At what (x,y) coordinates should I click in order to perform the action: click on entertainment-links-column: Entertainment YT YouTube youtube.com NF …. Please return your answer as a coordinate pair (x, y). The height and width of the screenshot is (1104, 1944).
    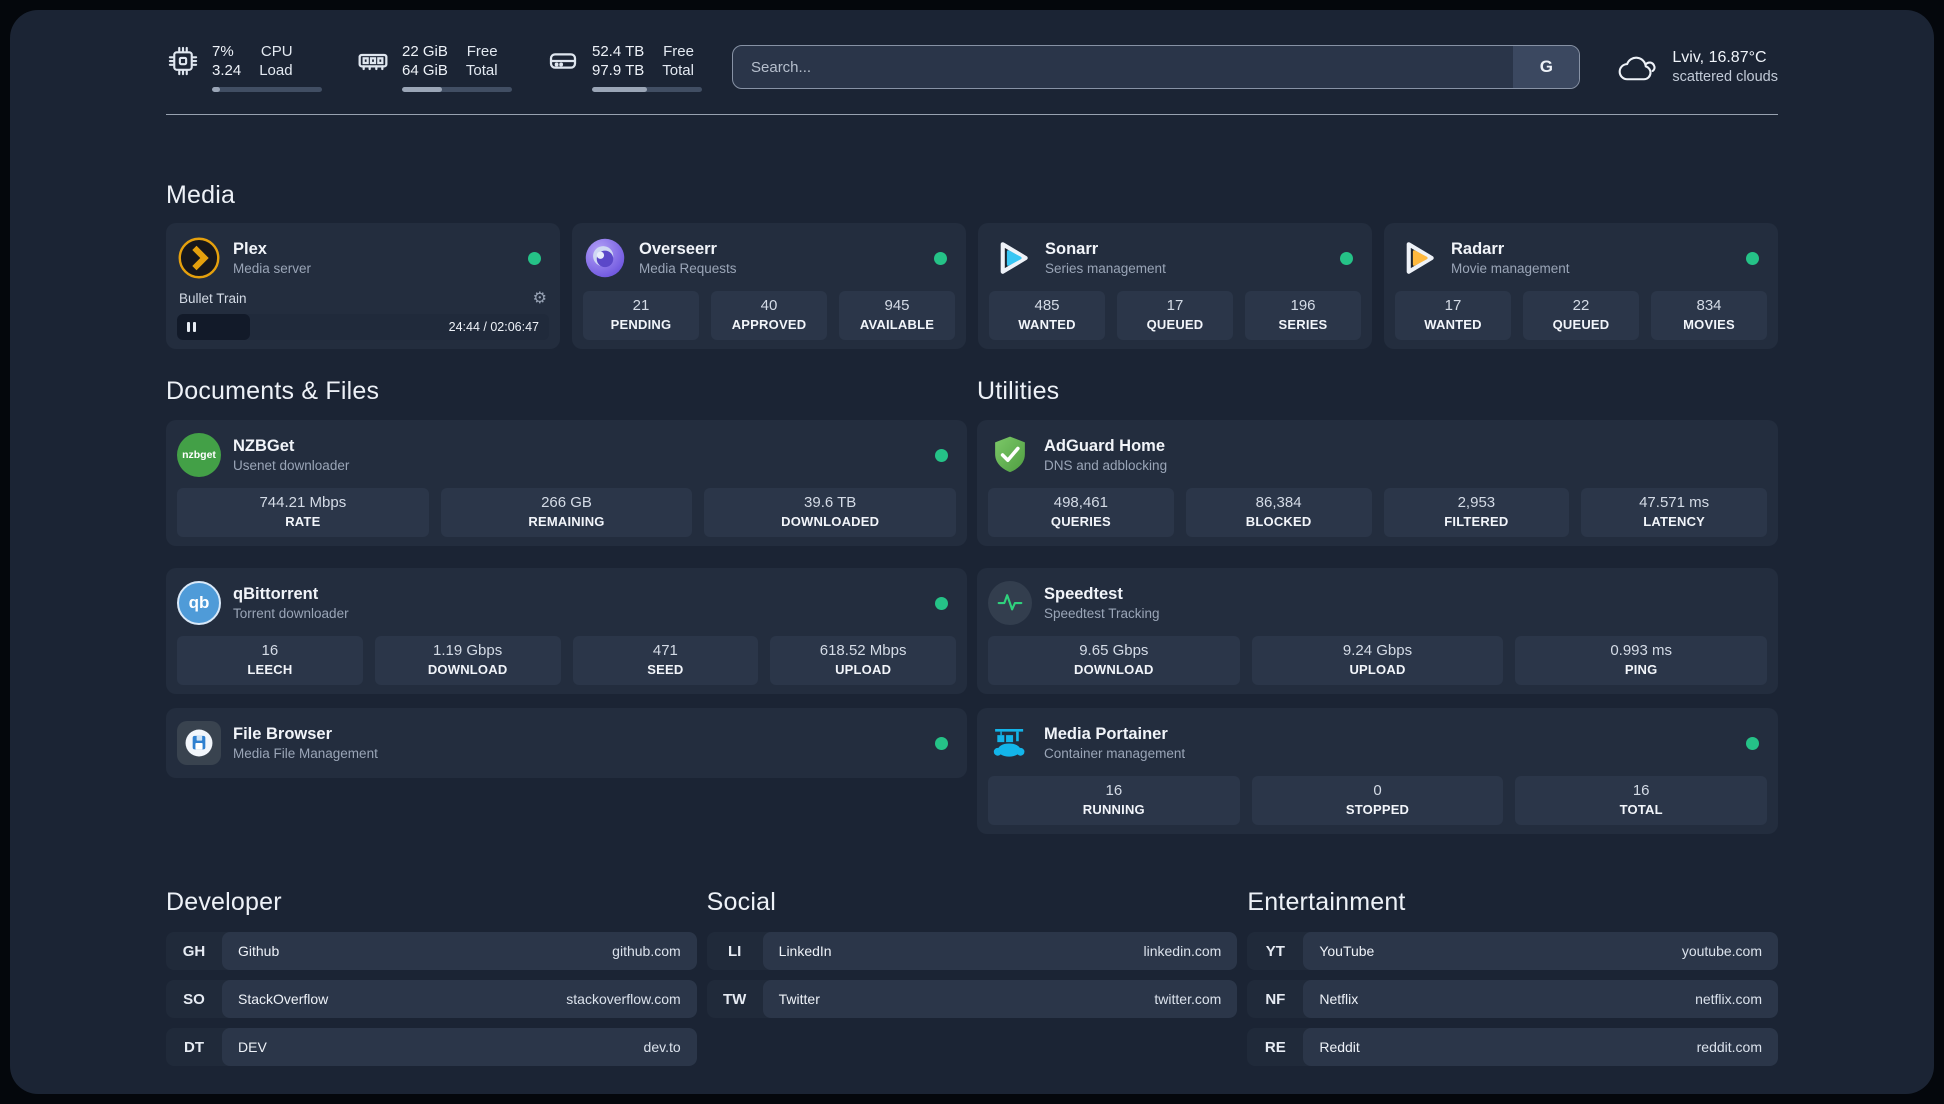
    Looking at the image, I should click on (1512, 955).